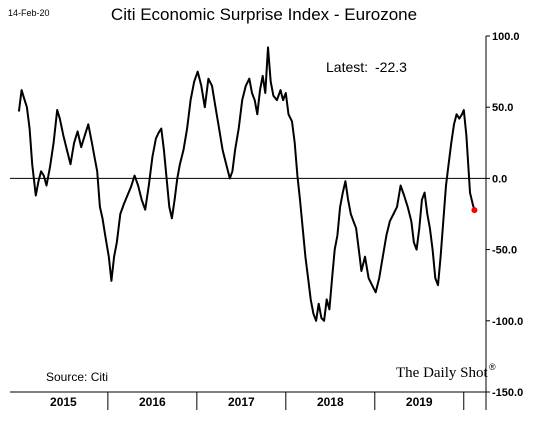 This screenshot has height=425, width=541. Describe the element at coordinates (257, 401) in the screenshot. I see `x-axis: 2015 2016 2017 2018 2019` at that location.